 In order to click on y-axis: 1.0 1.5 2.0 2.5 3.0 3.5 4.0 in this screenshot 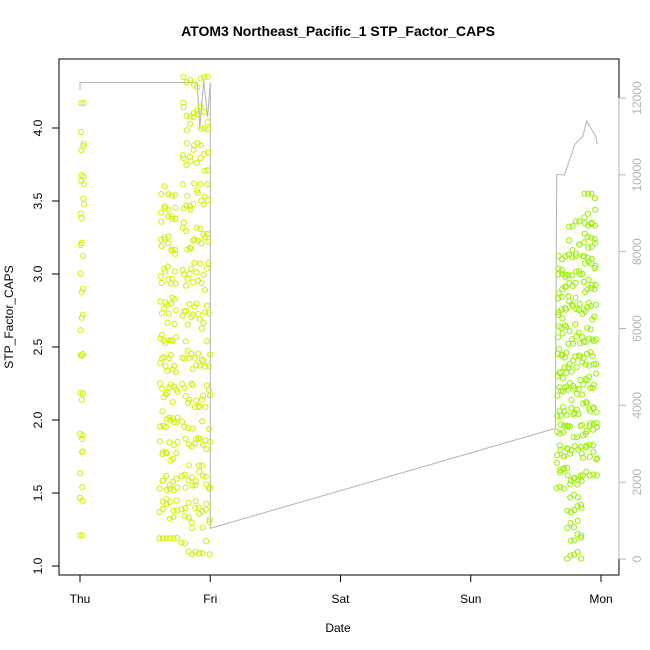, I will do `click(45, 346)`.